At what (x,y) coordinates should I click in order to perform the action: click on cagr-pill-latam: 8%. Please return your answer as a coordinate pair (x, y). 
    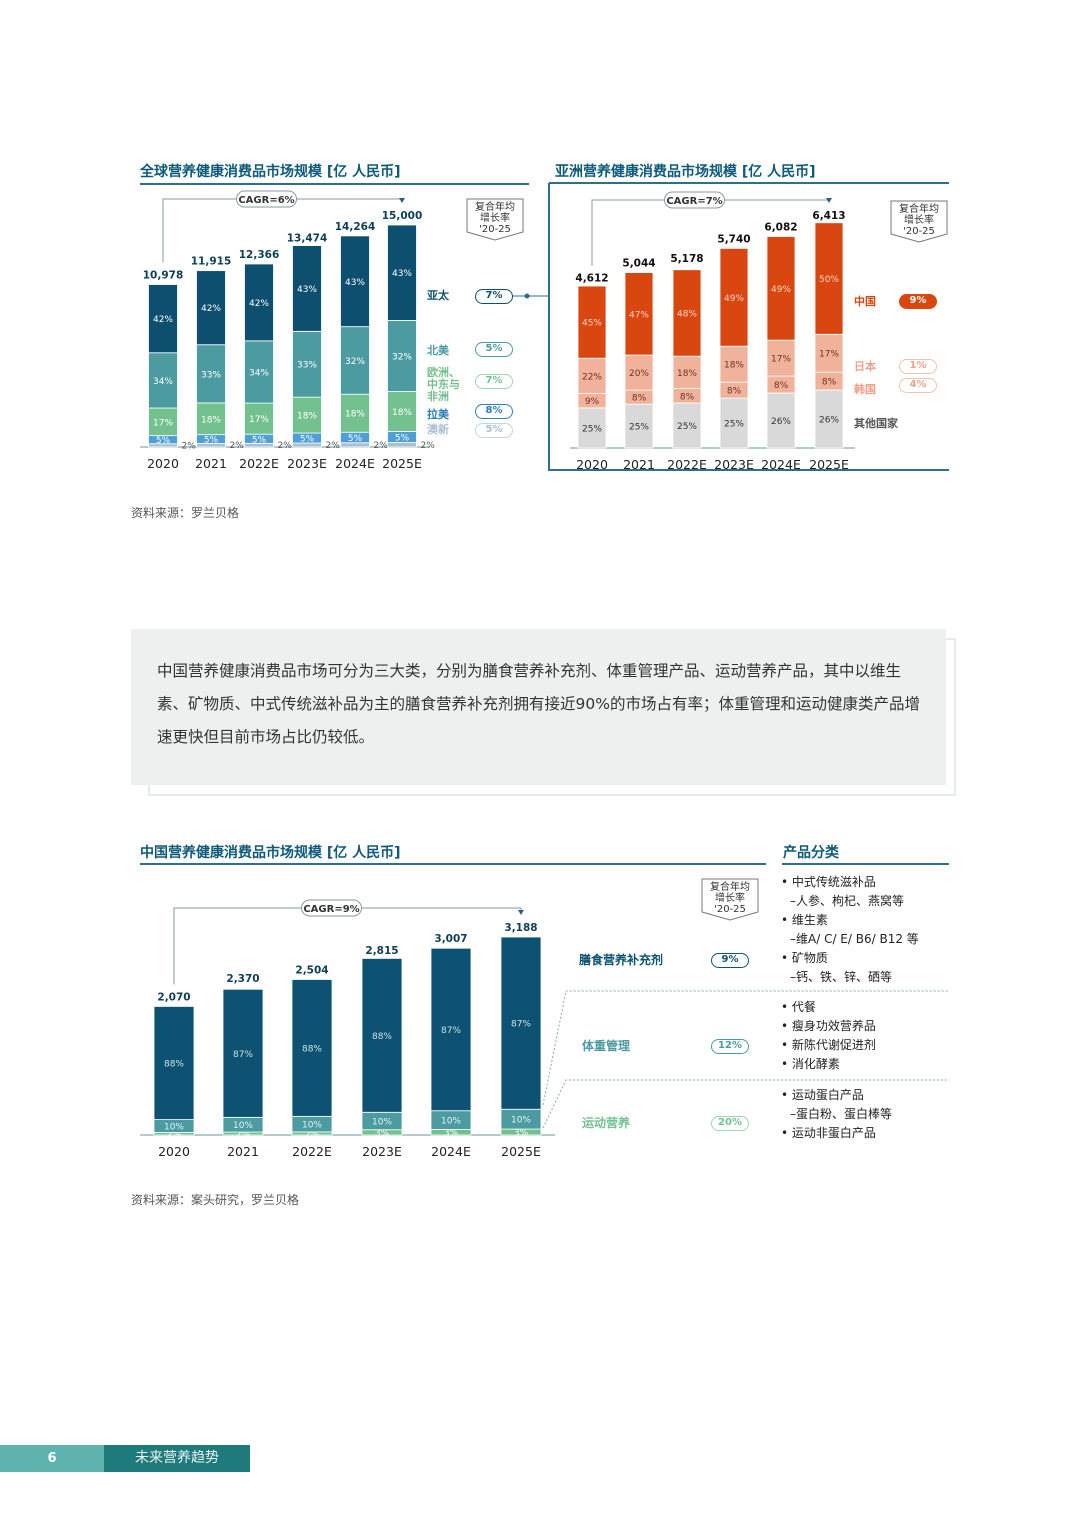
    Looking at the image, I should click on (494, 411).